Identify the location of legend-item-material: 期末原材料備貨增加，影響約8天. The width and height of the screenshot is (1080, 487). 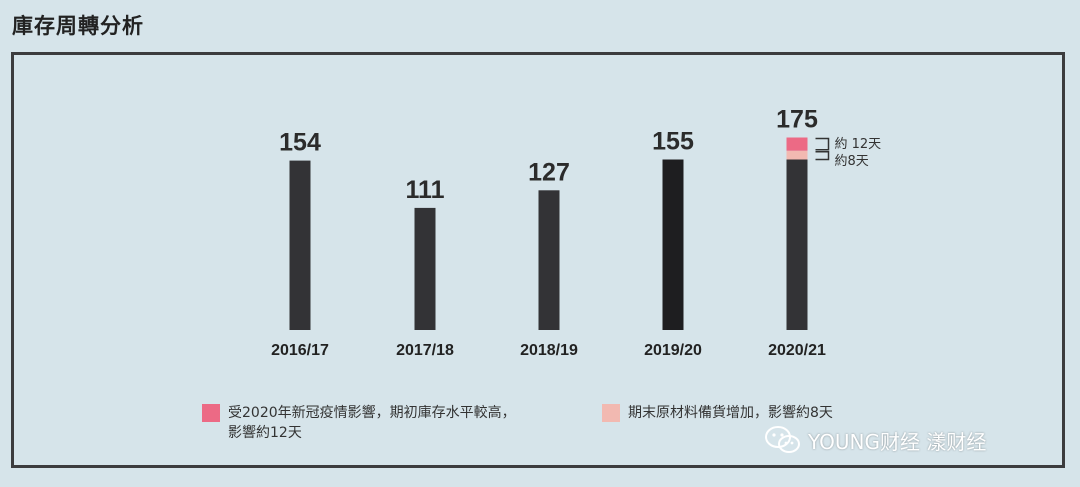
(717, 413).